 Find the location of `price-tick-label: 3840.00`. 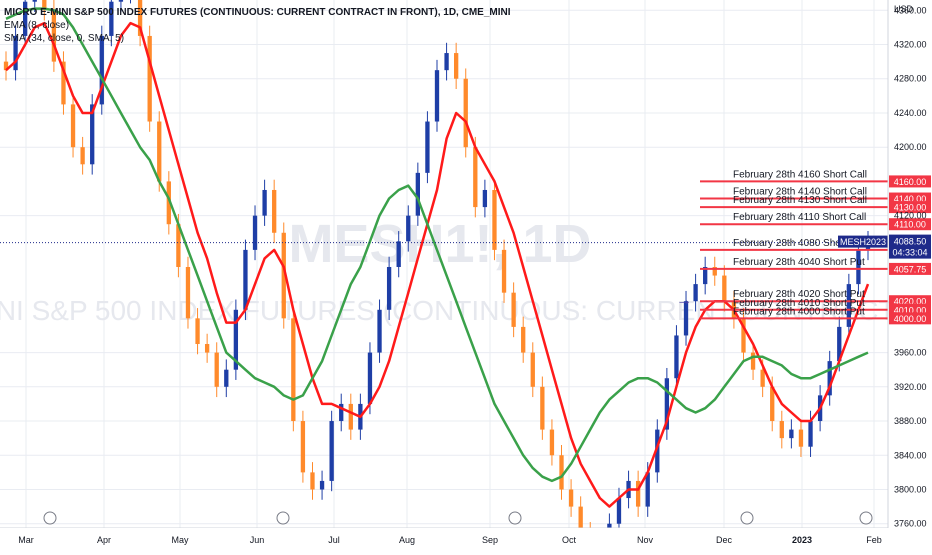

price-tick-label: 3840.00 is located at coordinates (910, 455).